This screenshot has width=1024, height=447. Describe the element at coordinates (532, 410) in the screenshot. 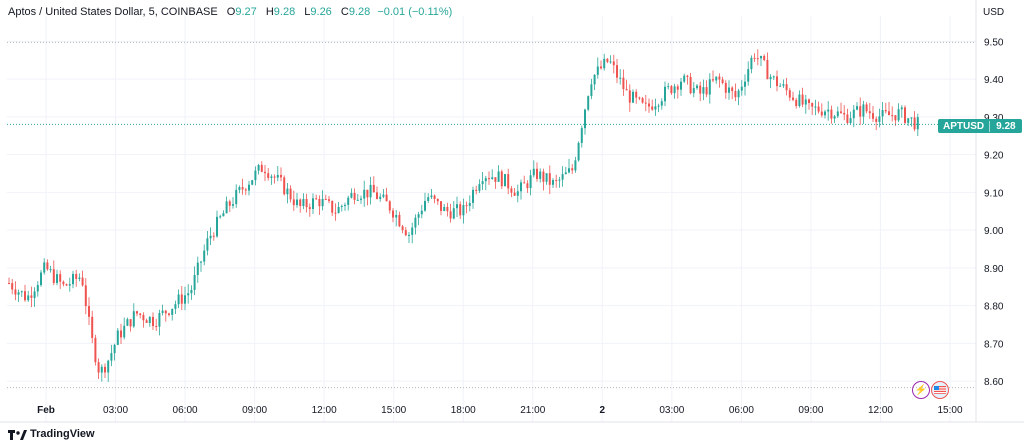

I see `x-tick-label: 21:00` at that location.